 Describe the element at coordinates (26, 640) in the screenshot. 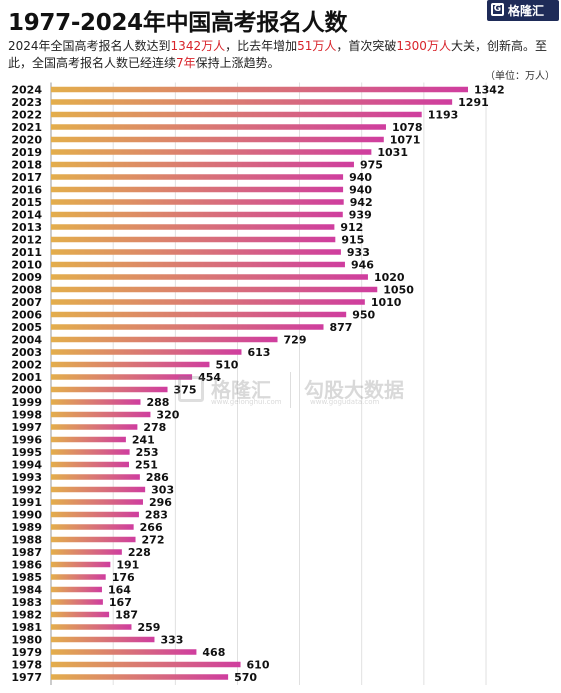

I see `year-tick-label: 1980` at that location.